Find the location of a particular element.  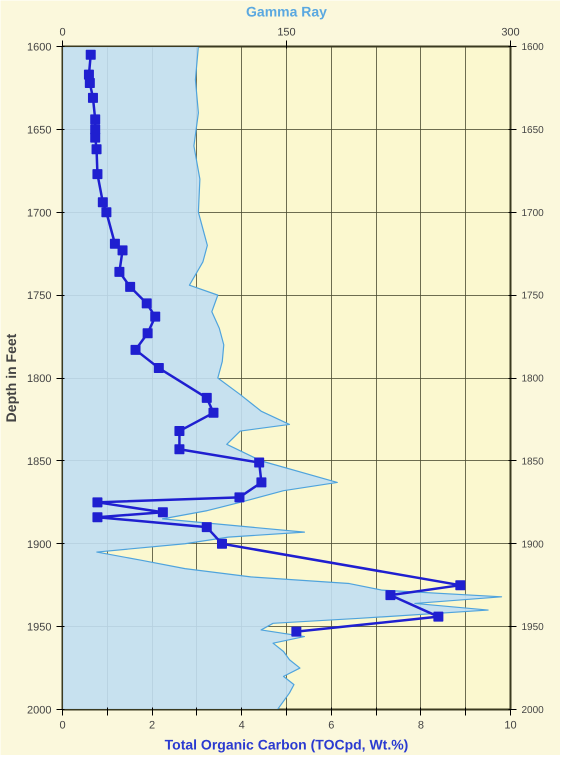

y2-tick-label: 1650 is located at coordinates (533, 130).